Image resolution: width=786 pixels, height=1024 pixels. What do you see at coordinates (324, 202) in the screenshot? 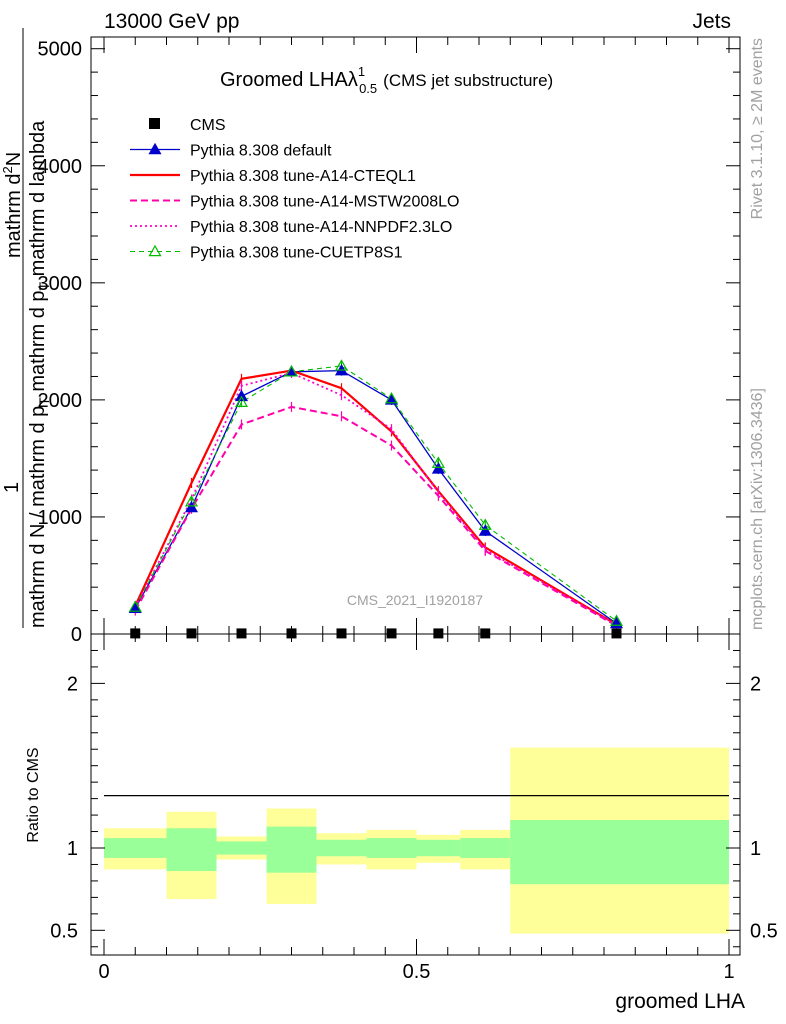
I see `legend-entry-label: Pythia 8.308 tune-A14-MSTW2008LO` at bounding box center [324, 202].